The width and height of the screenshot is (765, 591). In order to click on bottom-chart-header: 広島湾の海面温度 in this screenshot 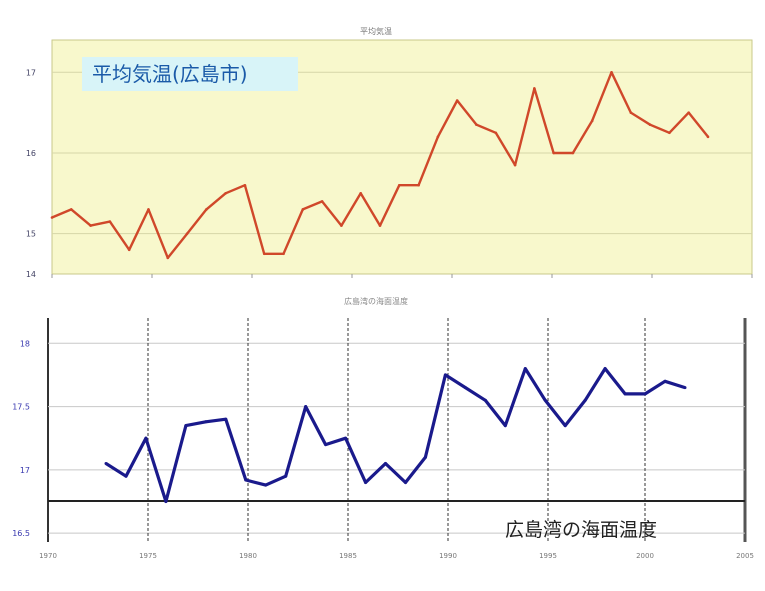, I will do `click(376, 301)`.